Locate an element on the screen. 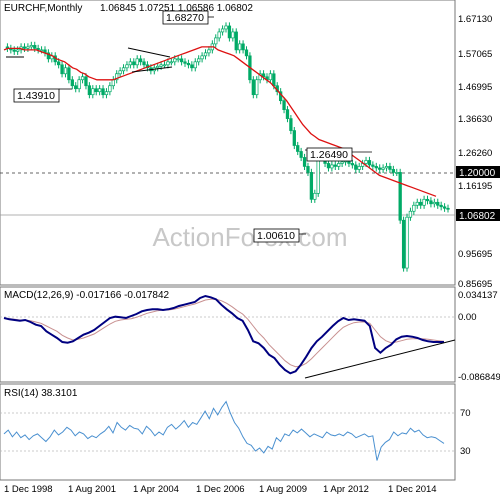 Image resolution: width=500 pixels, height=500 pixels. reference-price-label: 1.20000 is located at coordinates (477, 173).